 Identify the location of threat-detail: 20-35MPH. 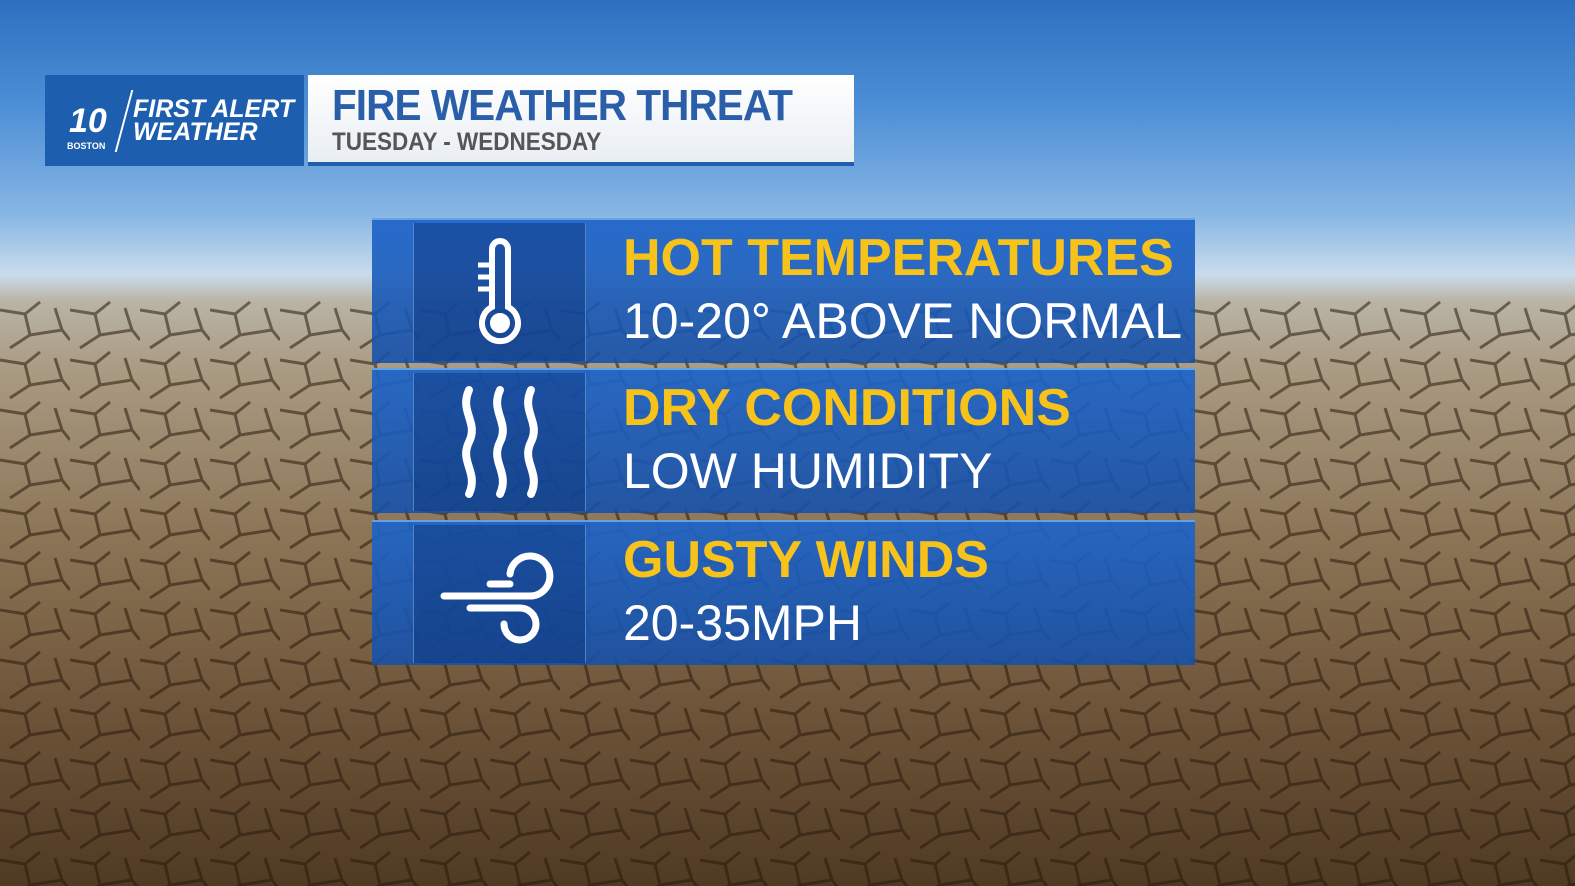
(742, 623).